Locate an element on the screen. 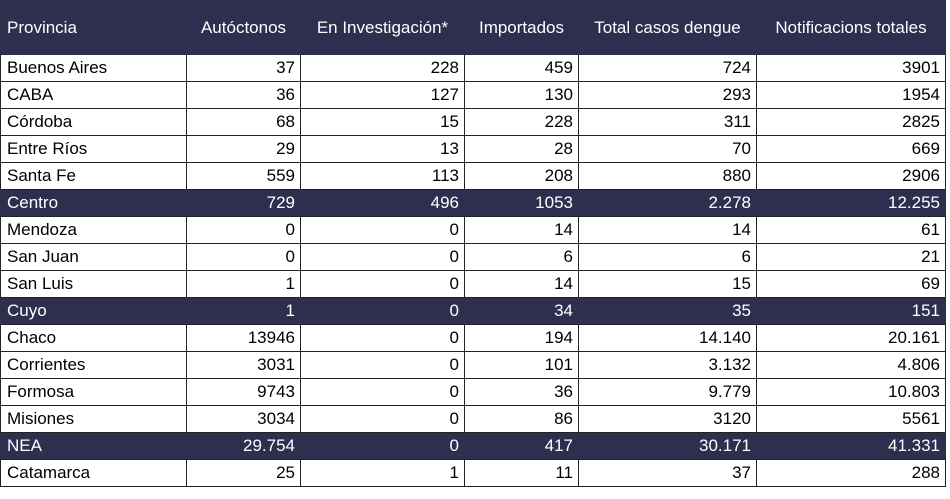  table-row: San Juan 0 0 6 6 21 is located at coordinates (473, 257).